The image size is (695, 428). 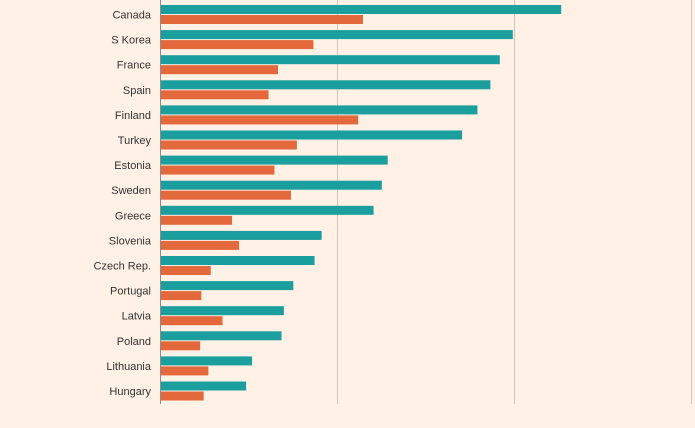 What do you see at coordinates (130, 292) in the screenshot?
I see `category-label-portugal: Portugal` at bounding box center [130, 292].